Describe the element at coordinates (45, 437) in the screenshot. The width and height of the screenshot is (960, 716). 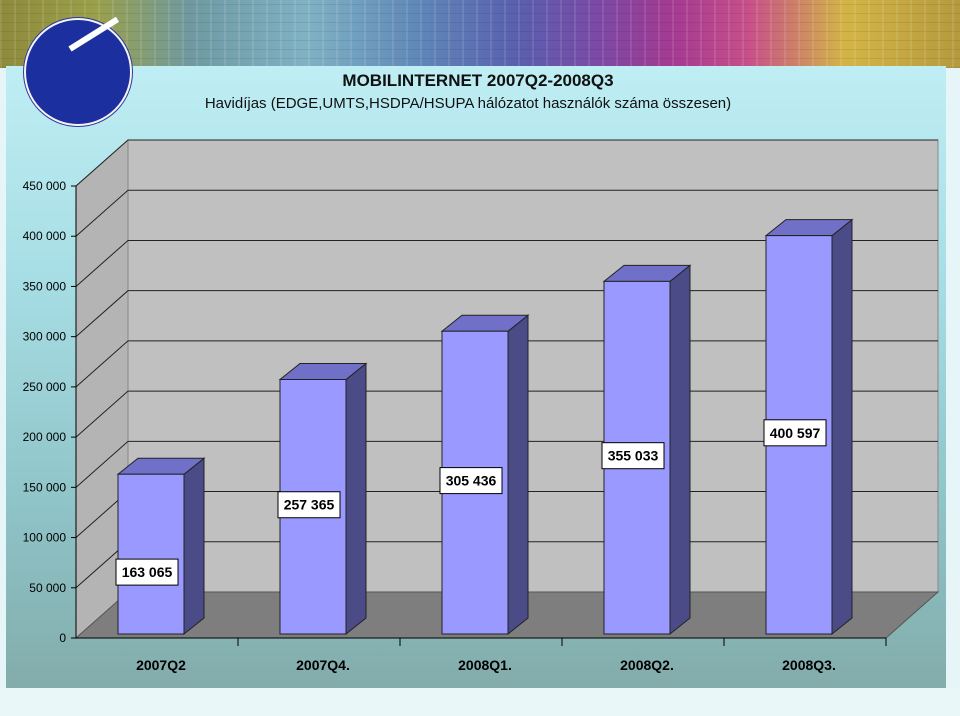
I see `y-tick-label: 200 000` at that location.